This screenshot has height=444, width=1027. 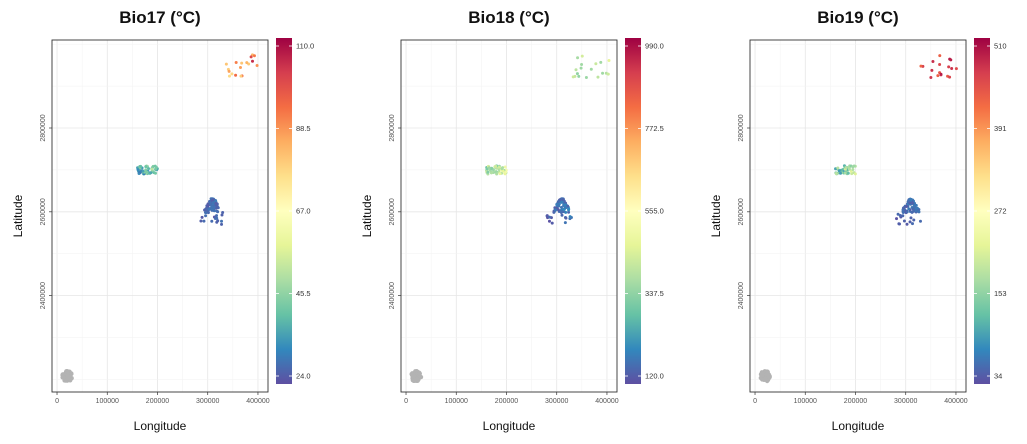 What do you see at coordinates (858, 426) in the screenshot?
I see `x-axis-label: Longitude` at bounding box center [858, 426].